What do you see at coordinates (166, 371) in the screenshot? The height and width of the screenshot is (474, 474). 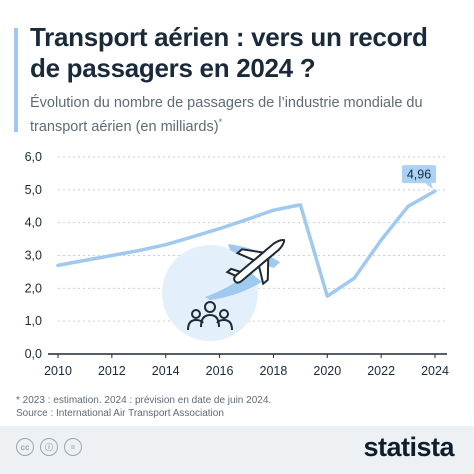 I see `x-tick-label: 2014` at bounding box center [166, 371].